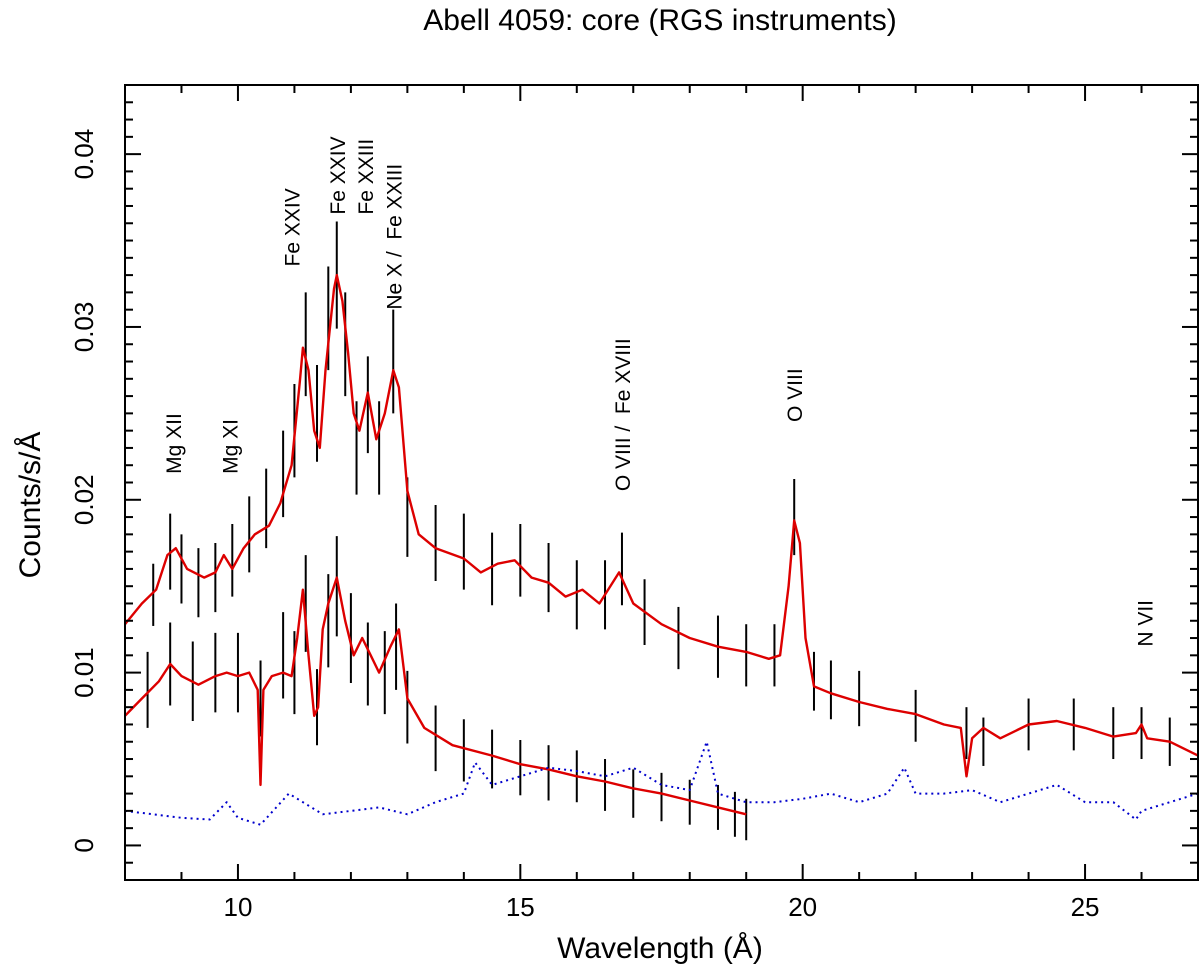 The image size is (1200, 970). I want to click on chart-title: Abell 4059: core (RGS instruments), so click(660, 20).